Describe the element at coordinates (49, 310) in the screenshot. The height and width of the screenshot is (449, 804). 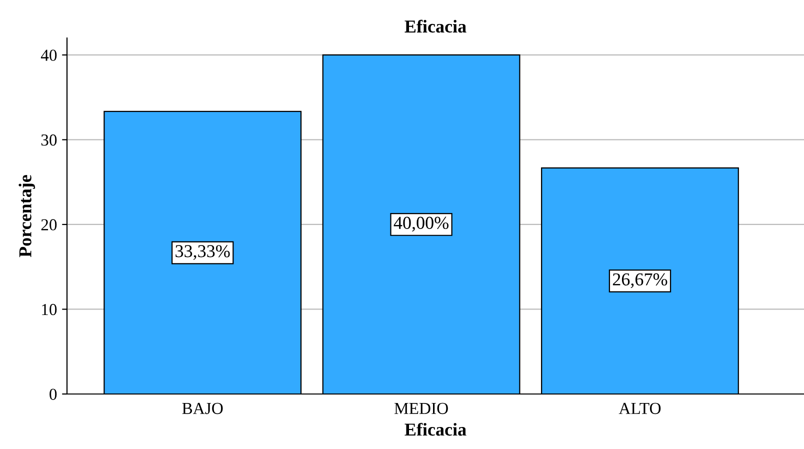
I see `y-tick-label: 10` at that location.